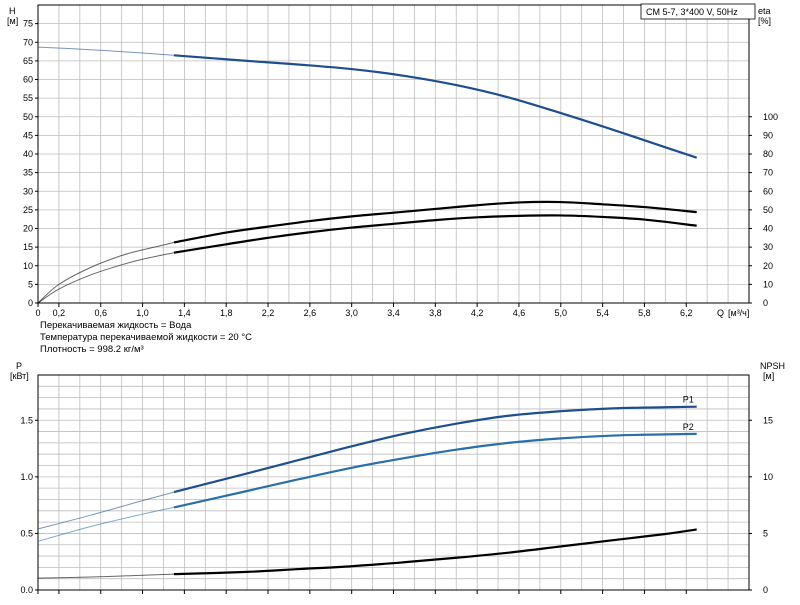 The width and height of the screenshot is (800, 605). What do you see at coordinates (28, 24) in the screenshot?
I see `y-left-tick-label: 75` at bounding box center [28, 24].